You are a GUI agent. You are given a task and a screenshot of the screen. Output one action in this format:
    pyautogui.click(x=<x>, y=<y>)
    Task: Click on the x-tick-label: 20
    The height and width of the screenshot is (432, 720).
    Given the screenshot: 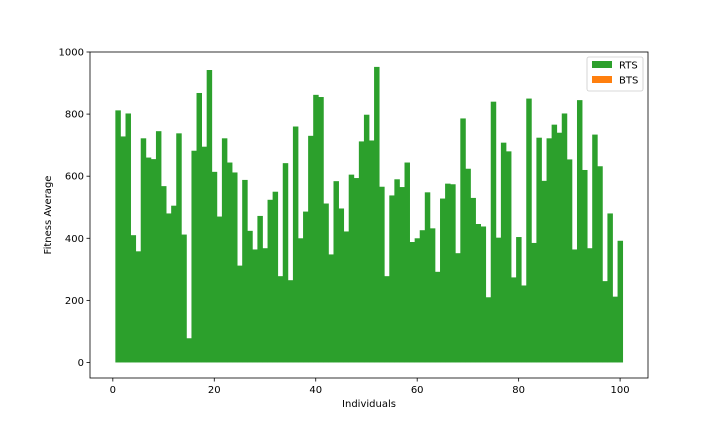 What is the action you would take?
    pyautogui.click(x=214, y=390)
    